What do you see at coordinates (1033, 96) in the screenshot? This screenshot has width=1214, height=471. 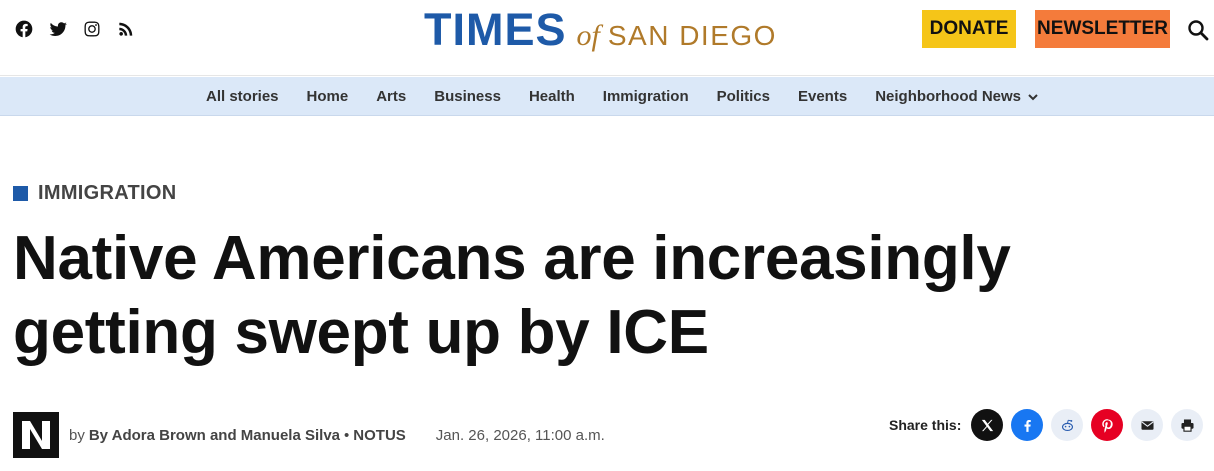 I see `chevron-down-icon` at bounding box center [1033, 96].